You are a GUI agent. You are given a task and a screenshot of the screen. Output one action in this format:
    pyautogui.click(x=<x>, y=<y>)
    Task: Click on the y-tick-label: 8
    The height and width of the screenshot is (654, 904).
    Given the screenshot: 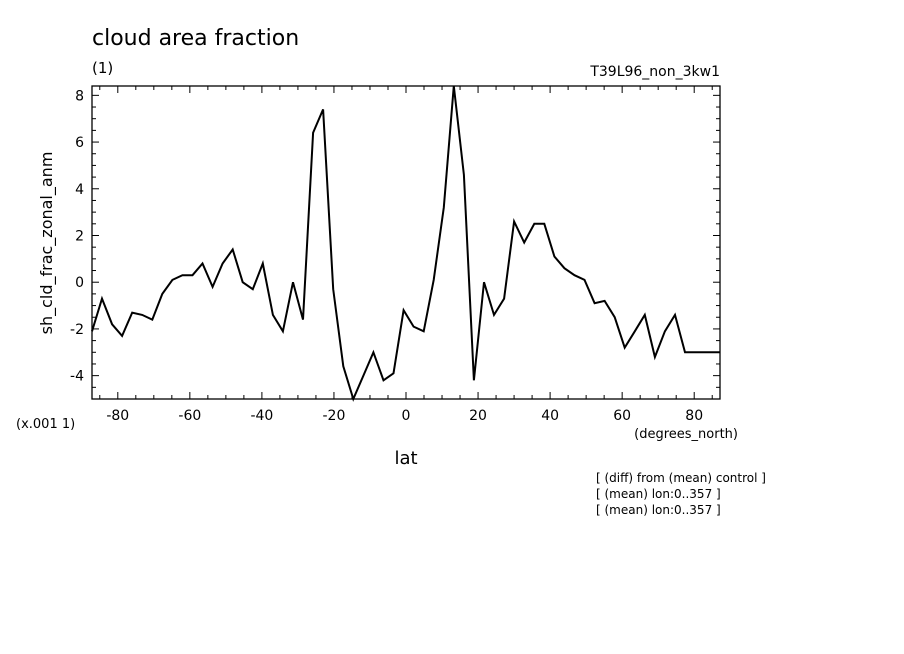 What is the action you would take?
    pyautogui.click(x=79, y=96)
    